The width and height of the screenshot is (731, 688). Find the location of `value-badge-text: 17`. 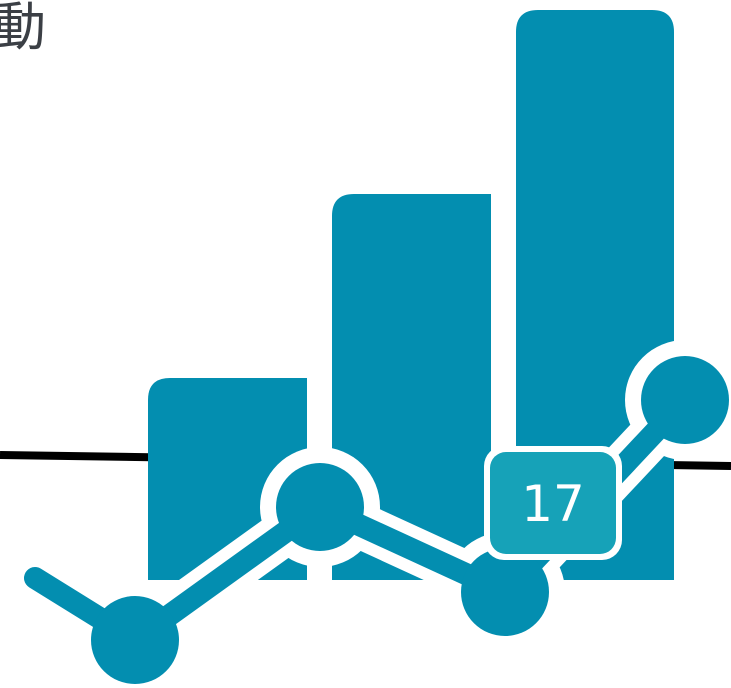

value-badge-text: 17 is located at coordinates (553, 504).